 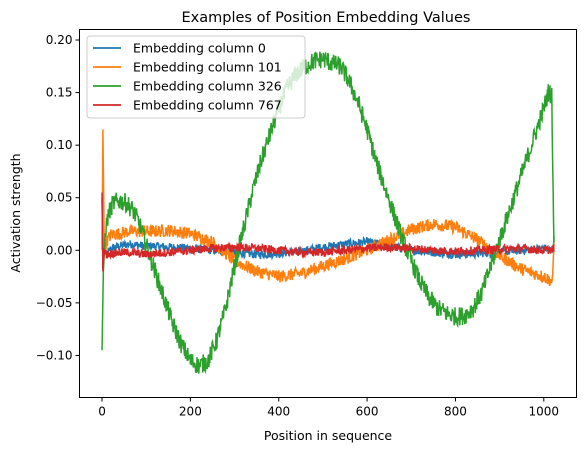 I want to click on legend-label-3: Embedding column 767, so click(x=207, y=105).